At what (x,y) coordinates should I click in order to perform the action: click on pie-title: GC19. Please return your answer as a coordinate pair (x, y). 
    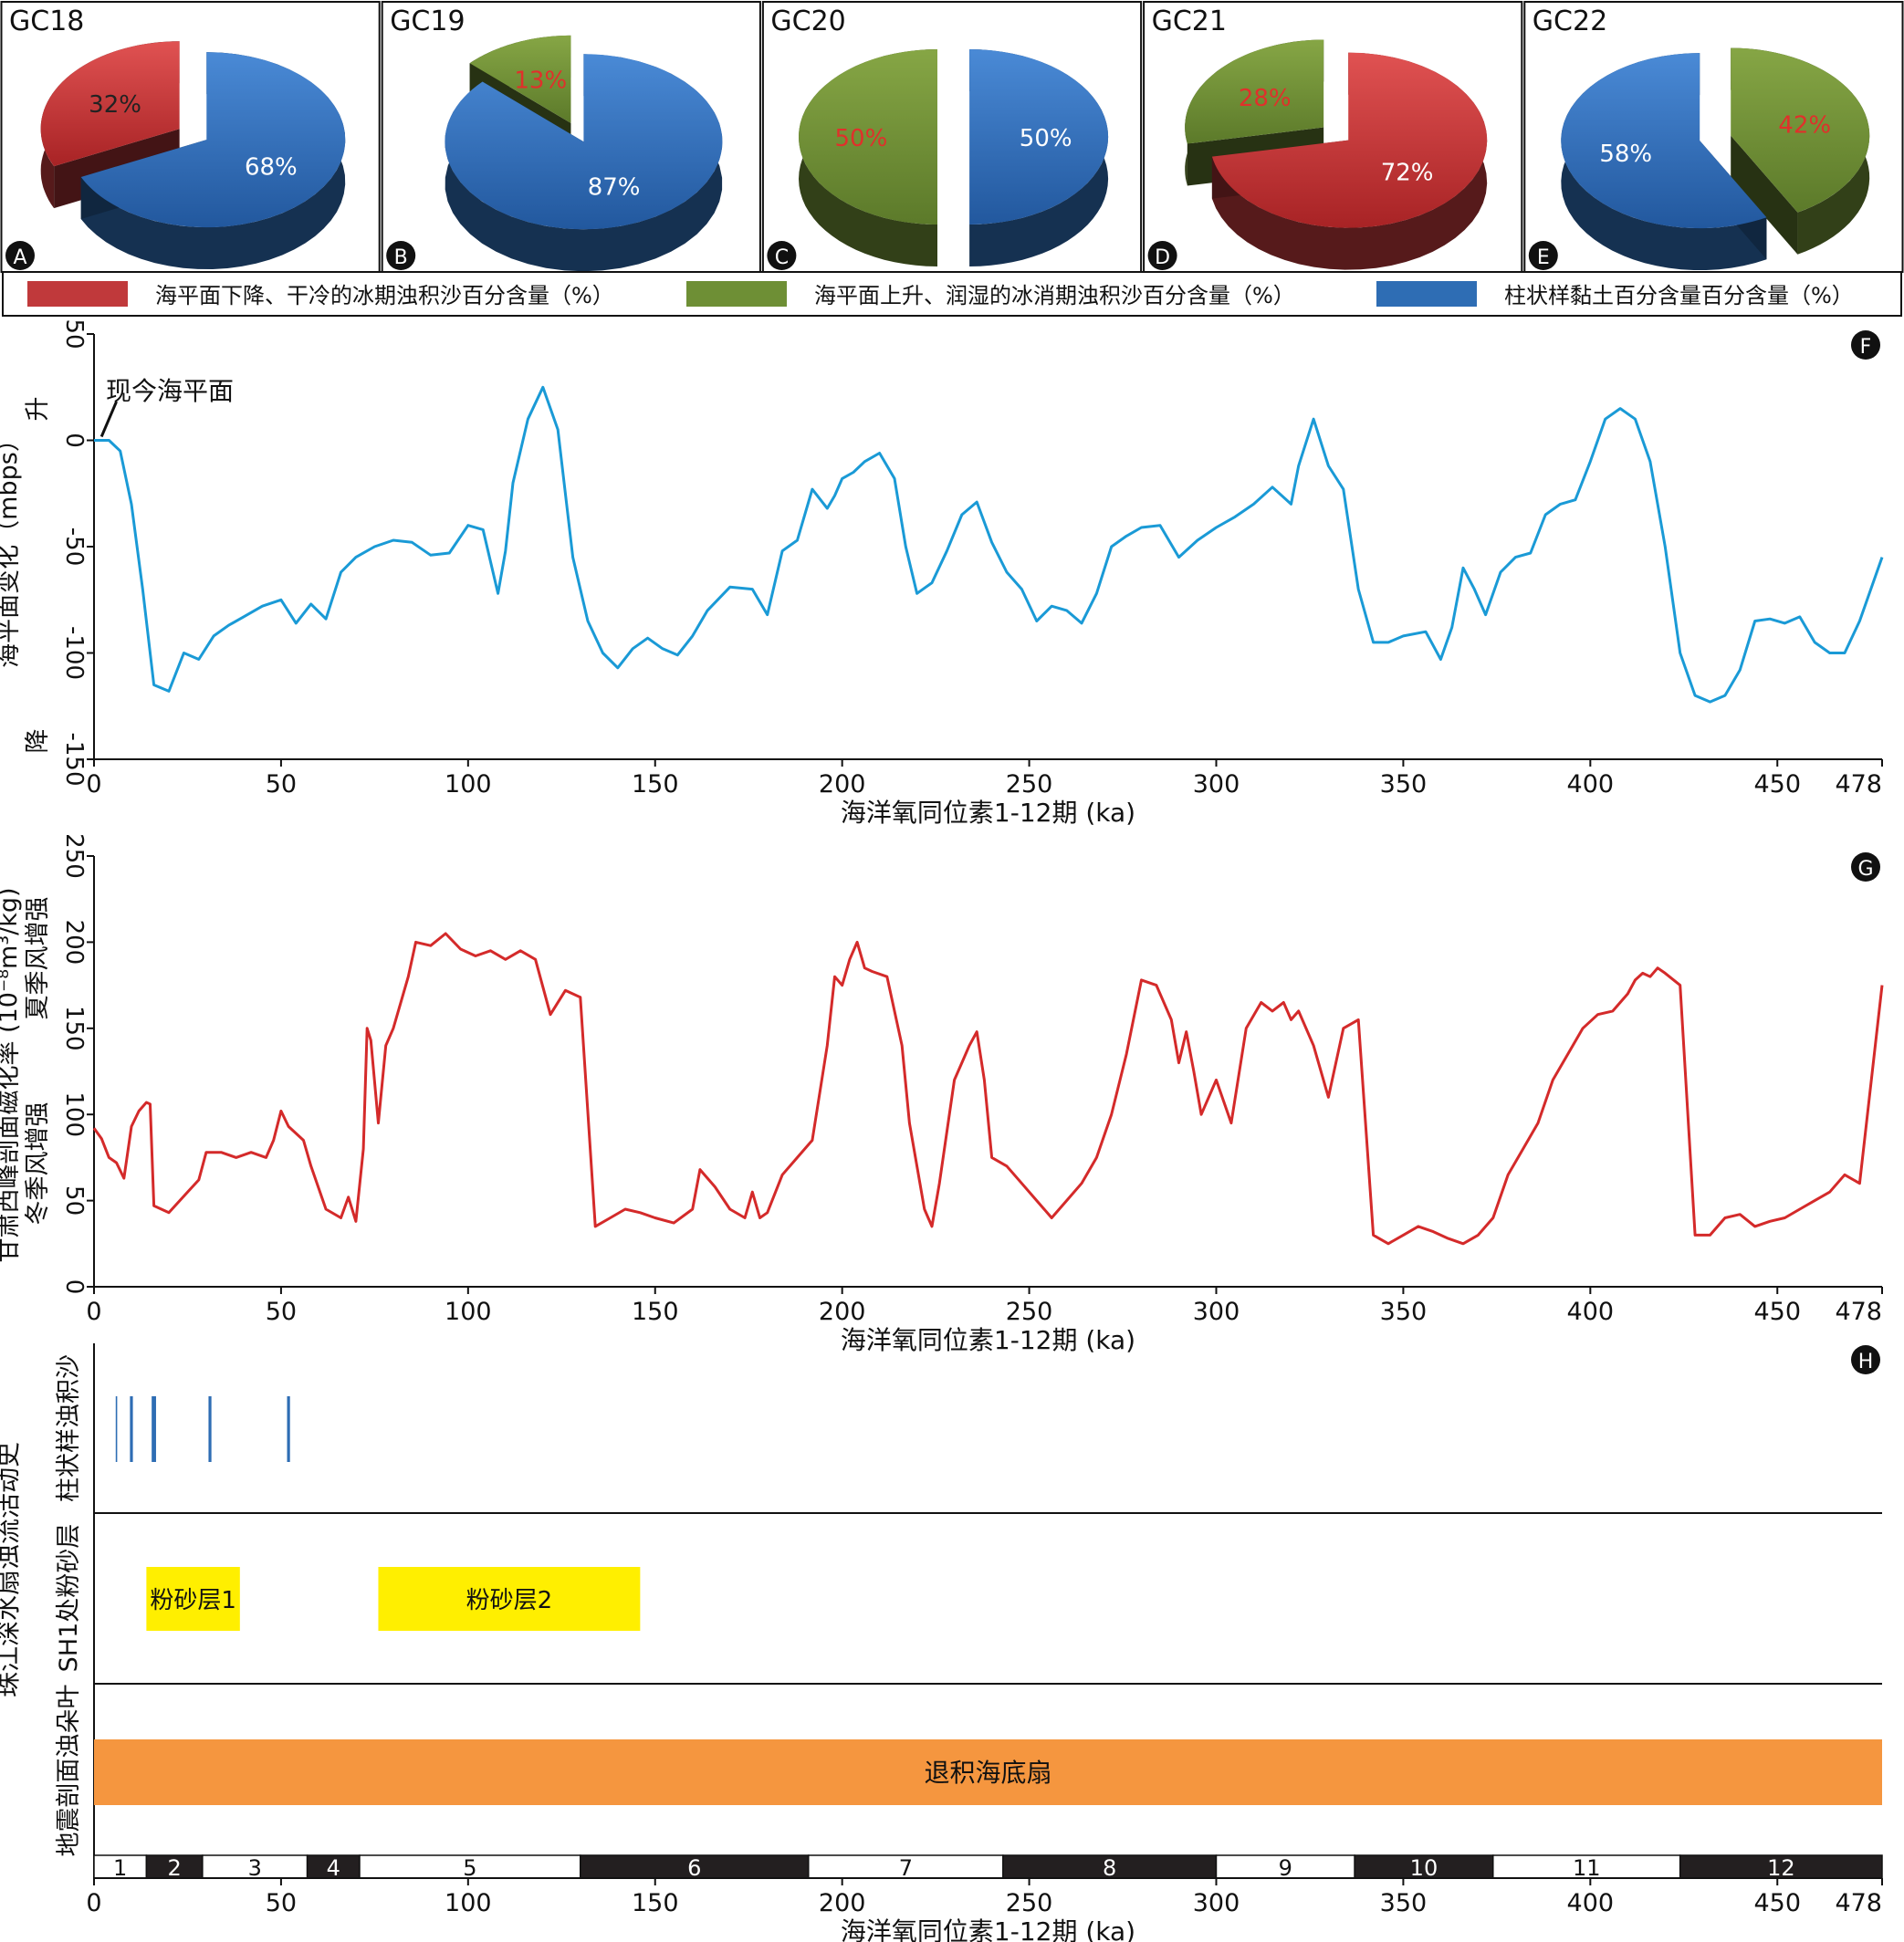
    Looking at the image, I should click on (428, 21).